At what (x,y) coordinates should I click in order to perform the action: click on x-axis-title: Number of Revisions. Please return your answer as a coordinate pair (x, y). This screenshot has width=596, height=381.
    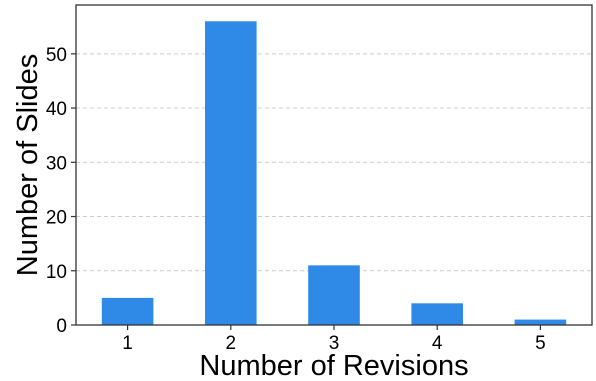
    Looking at the image, I should click on (333, 365).